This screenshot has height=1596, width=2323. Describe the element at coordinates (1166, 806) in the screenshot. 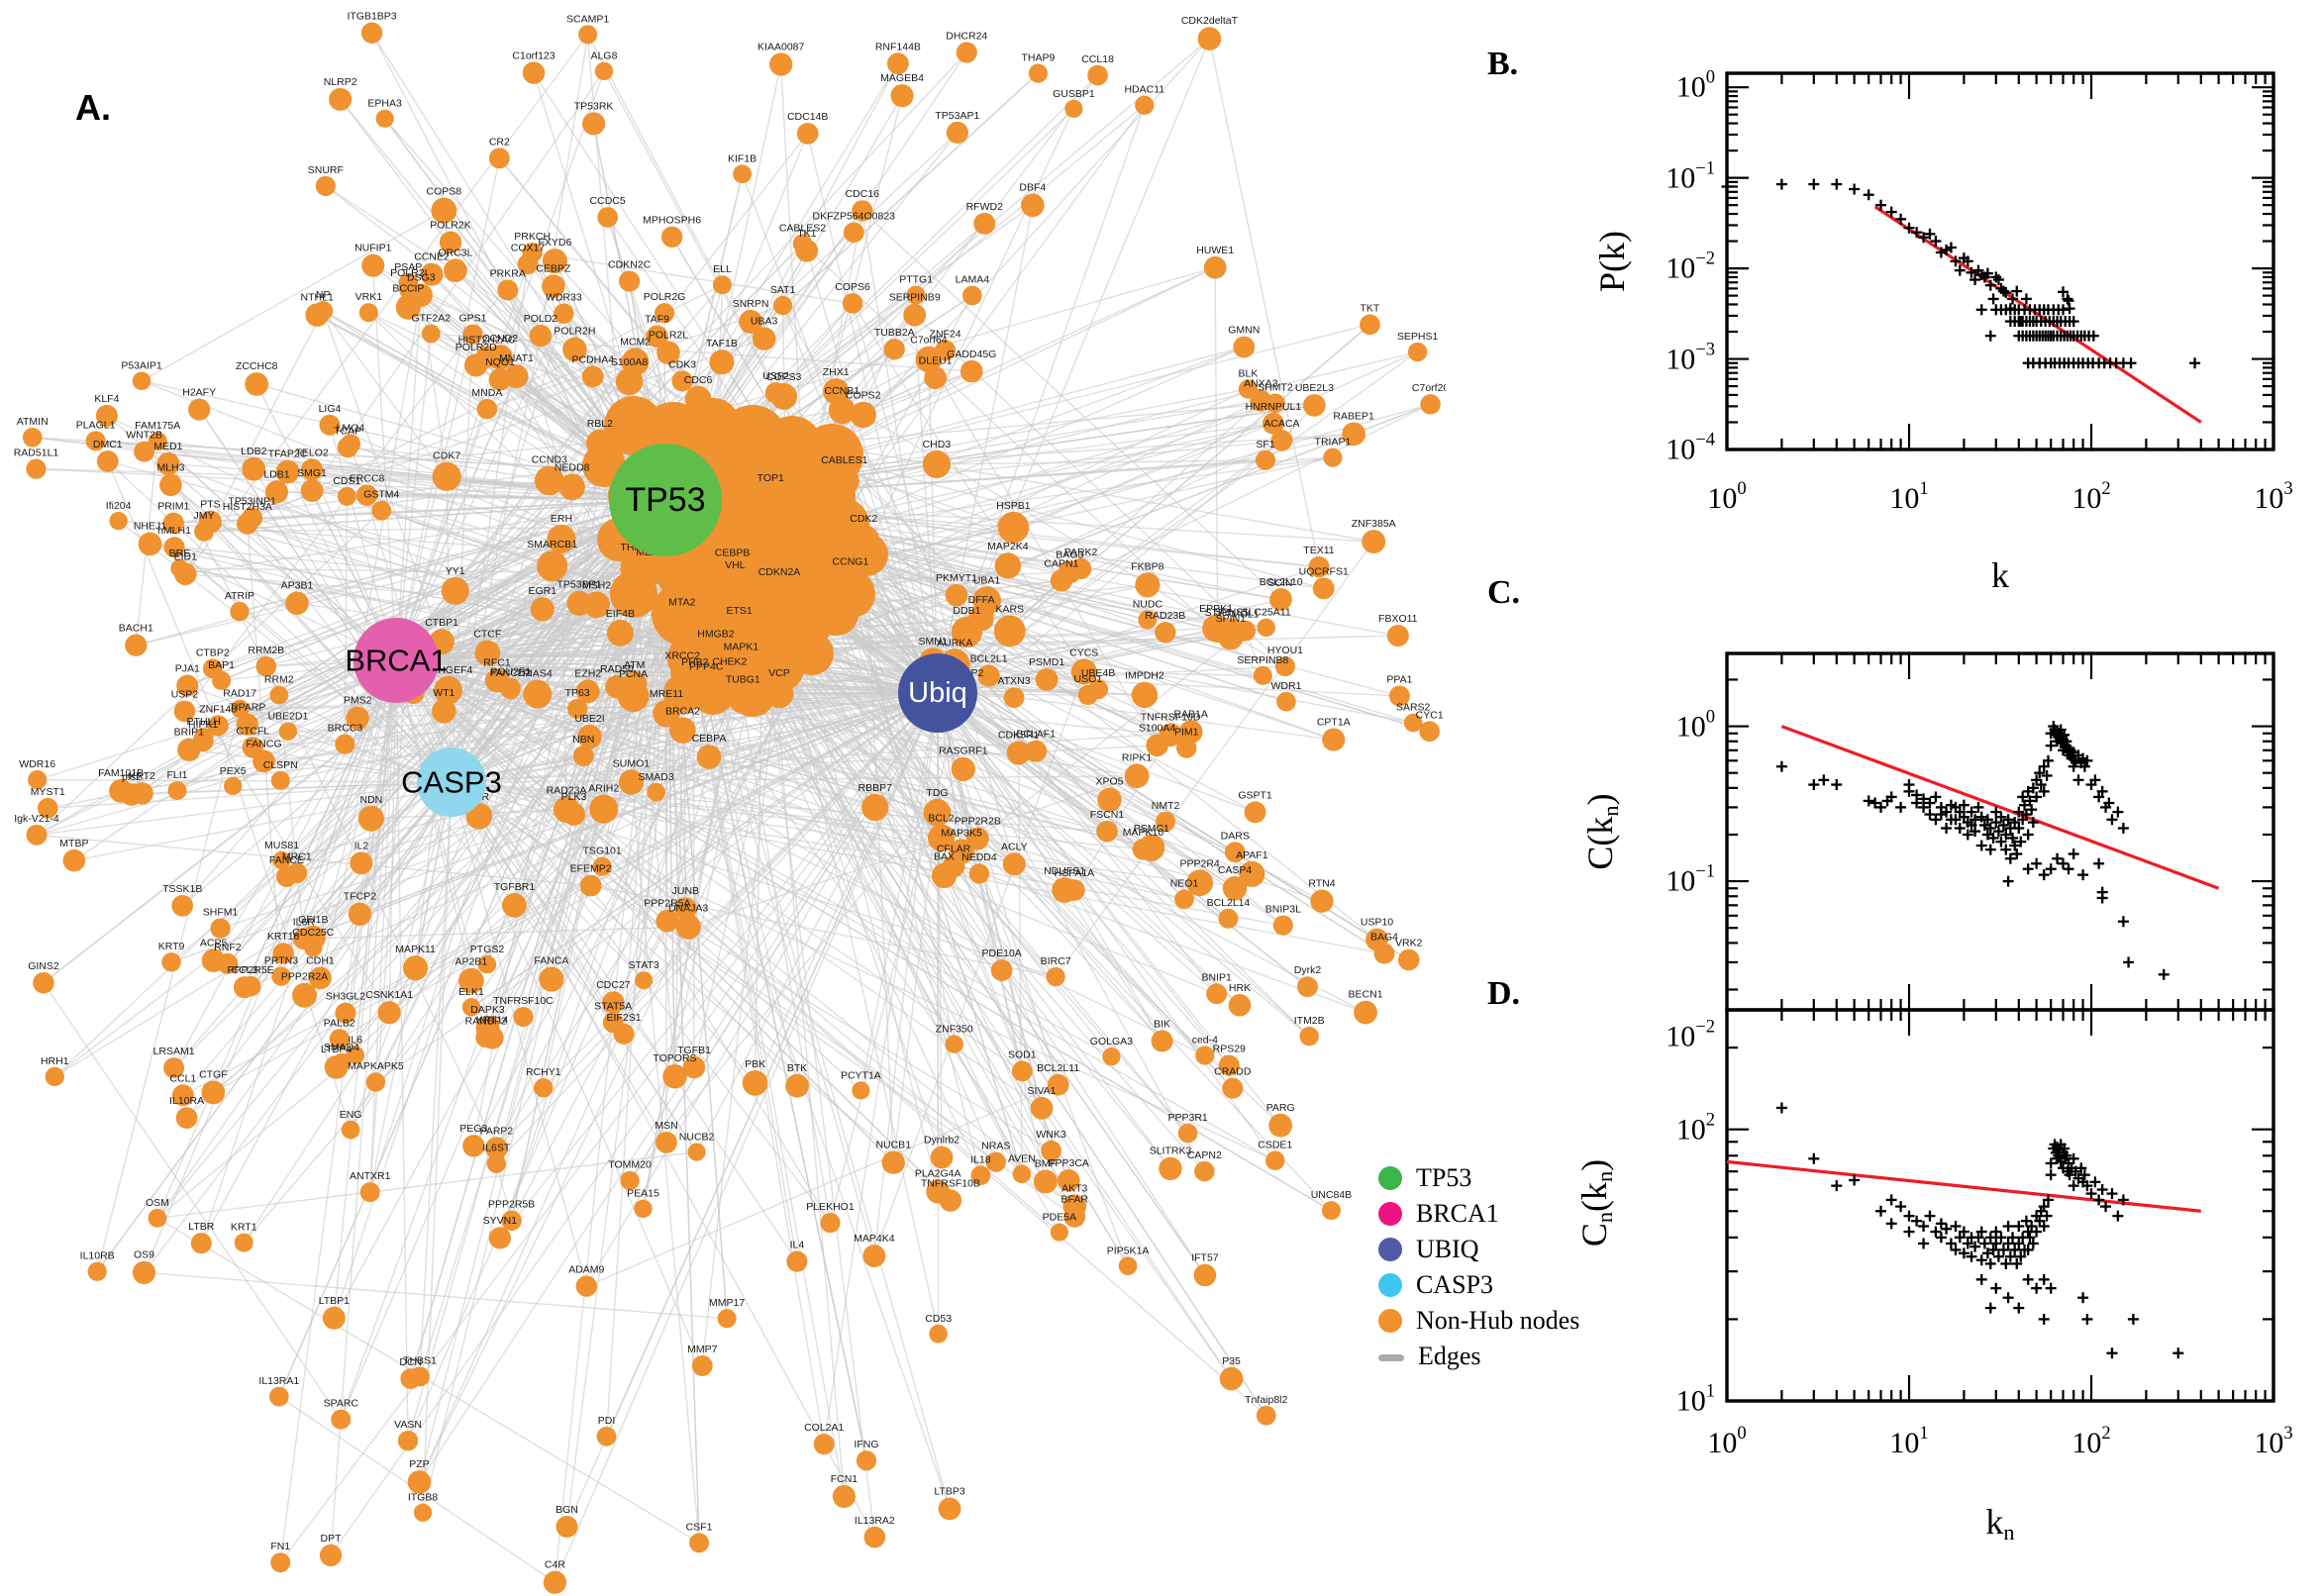

I see `node-label: NMT2` at that location.